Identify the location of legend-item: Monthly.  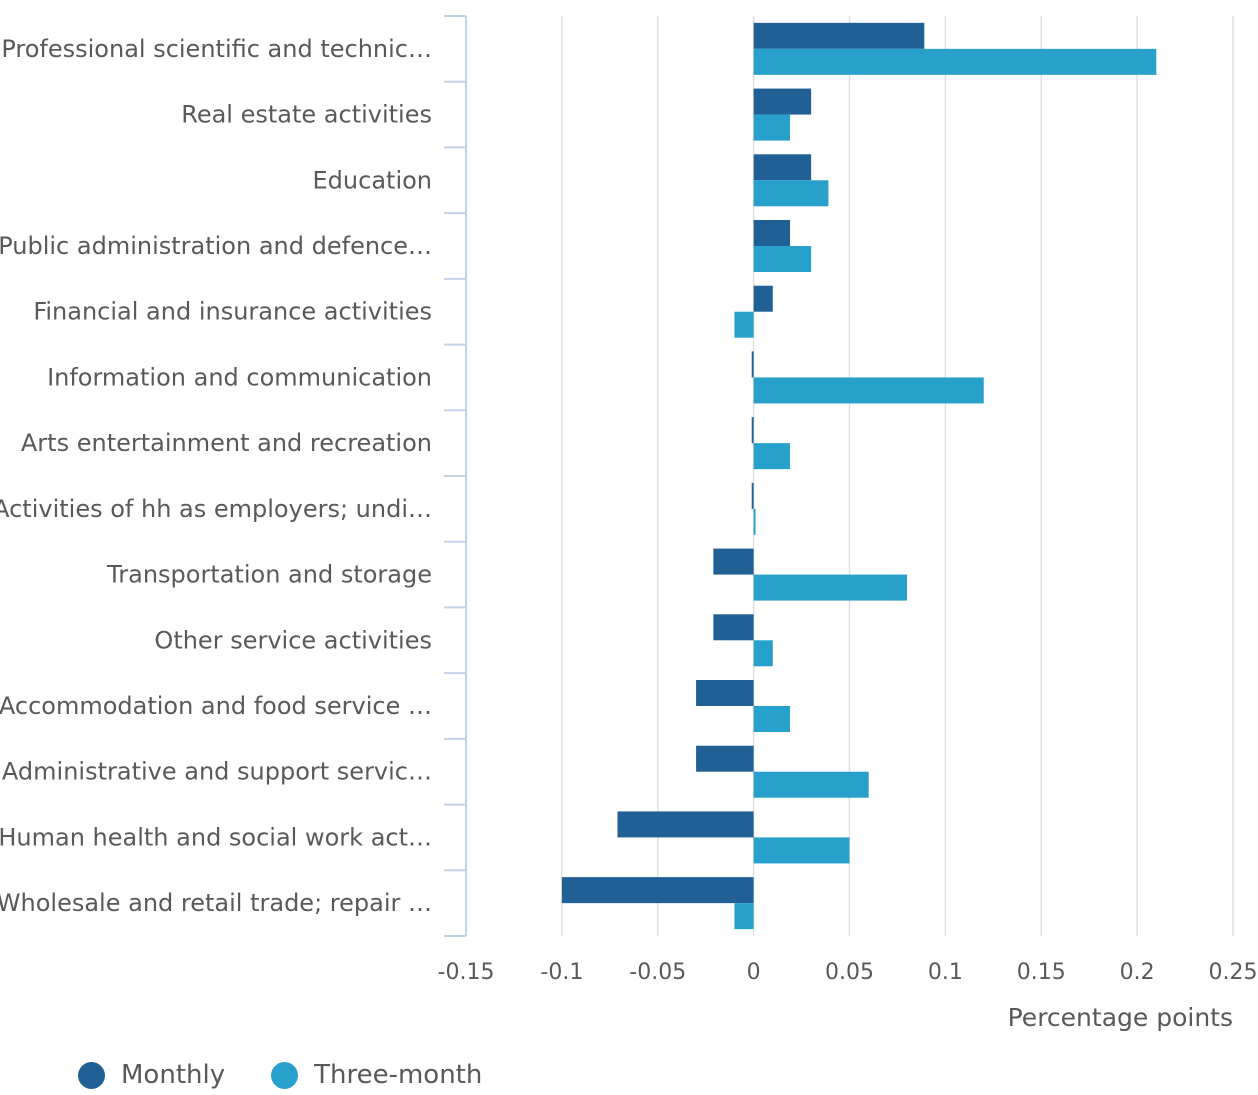
(151, 1075).